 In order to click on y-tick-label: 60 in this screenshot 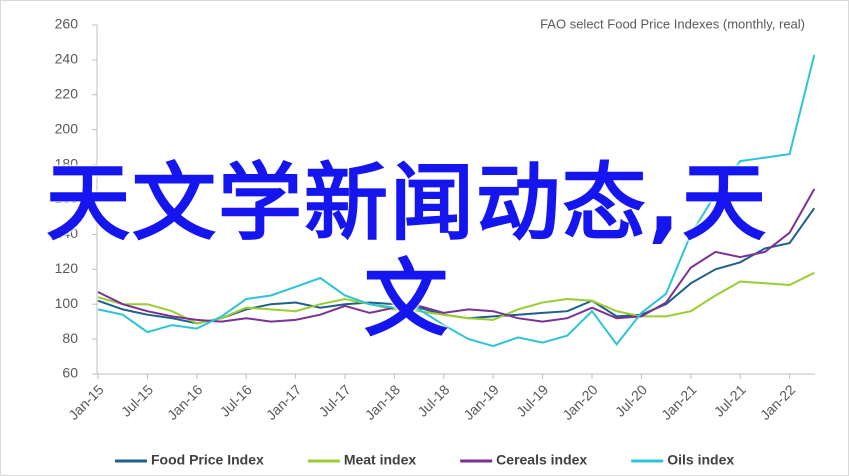, I will do `click(70, 373)`.